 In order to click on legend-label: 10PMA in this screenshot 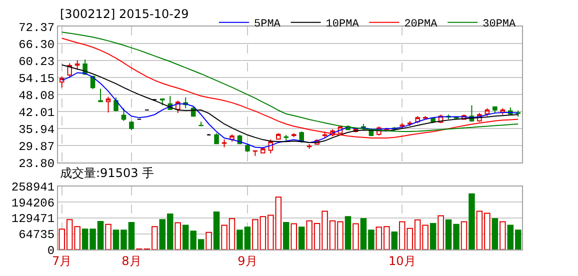, I will do `click(343, 24)`.